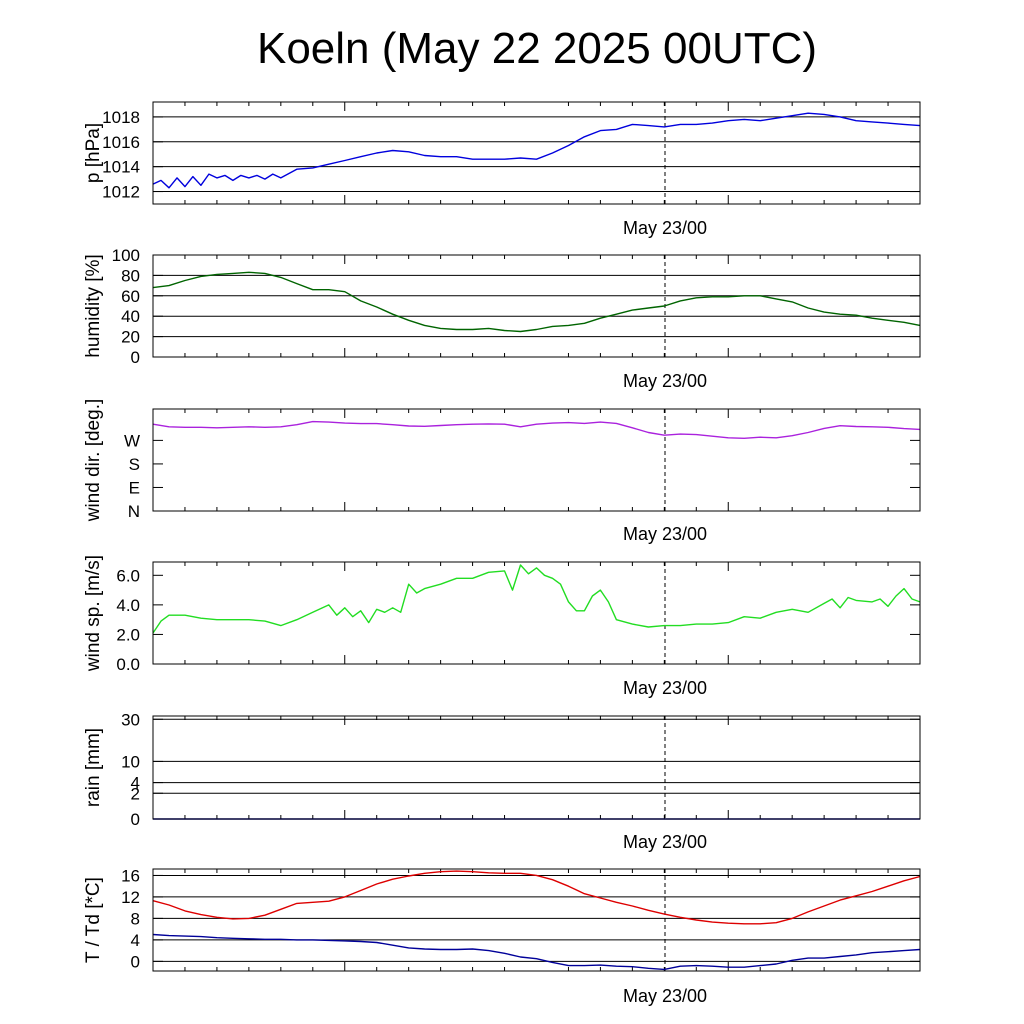 The width and height of the screenshot is (1024, 1024). I want to click on y-tick-label: W, so click(132, 440).